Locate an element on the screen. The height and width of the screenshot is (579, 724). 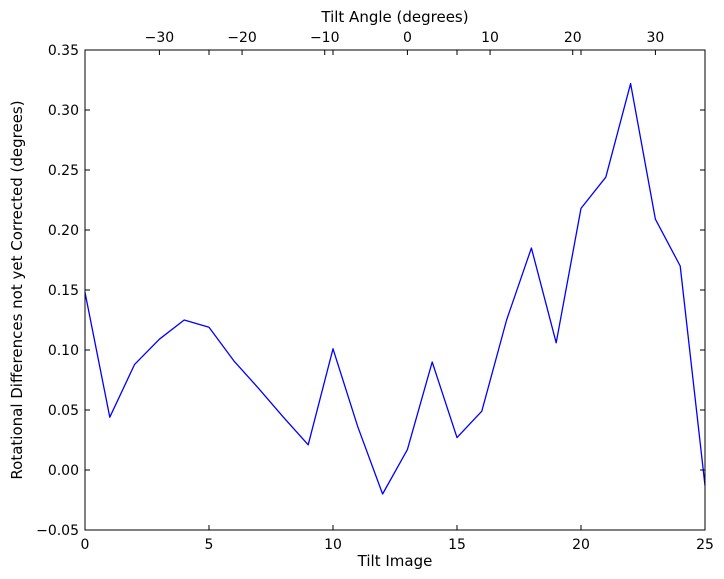
y-tick-label: 0.00 is located at coordinates (63, 471).